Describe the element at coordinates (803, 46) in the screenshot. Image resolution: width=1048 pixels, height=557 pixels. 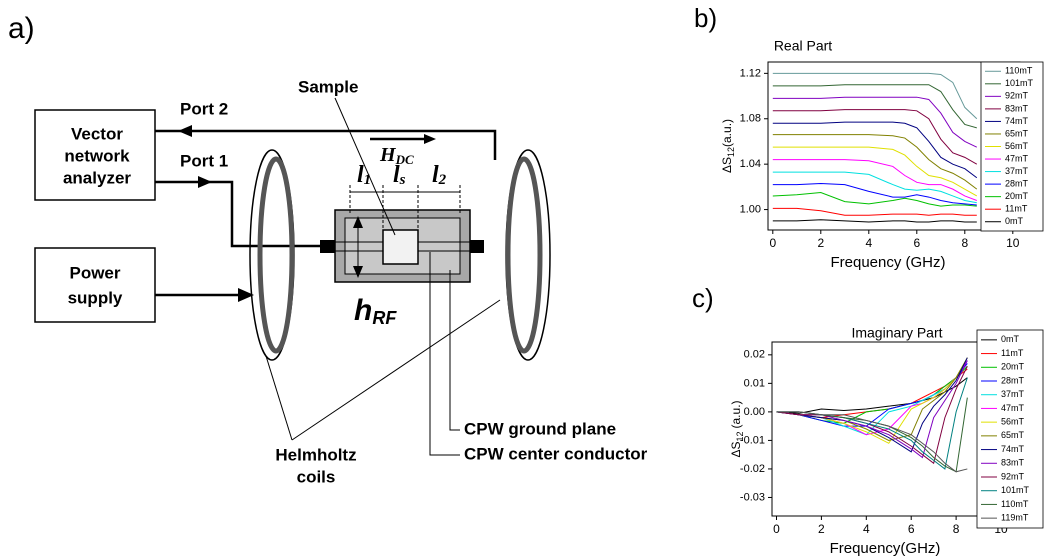
I see `chart-title: Real Part` at that location.